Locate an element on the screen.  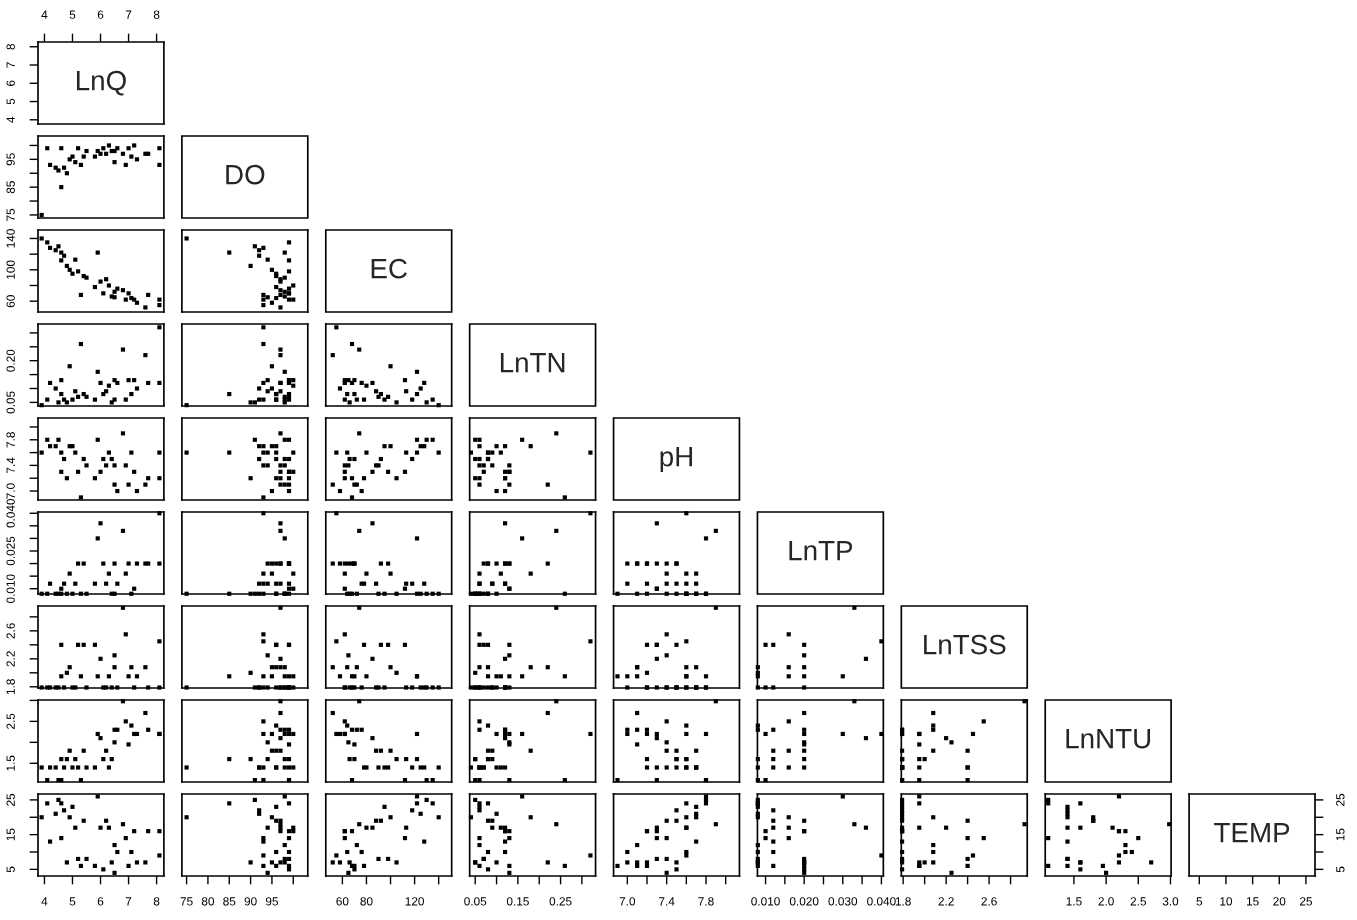
y-tick-label: 0.025 is located at coordinates (10, 551).